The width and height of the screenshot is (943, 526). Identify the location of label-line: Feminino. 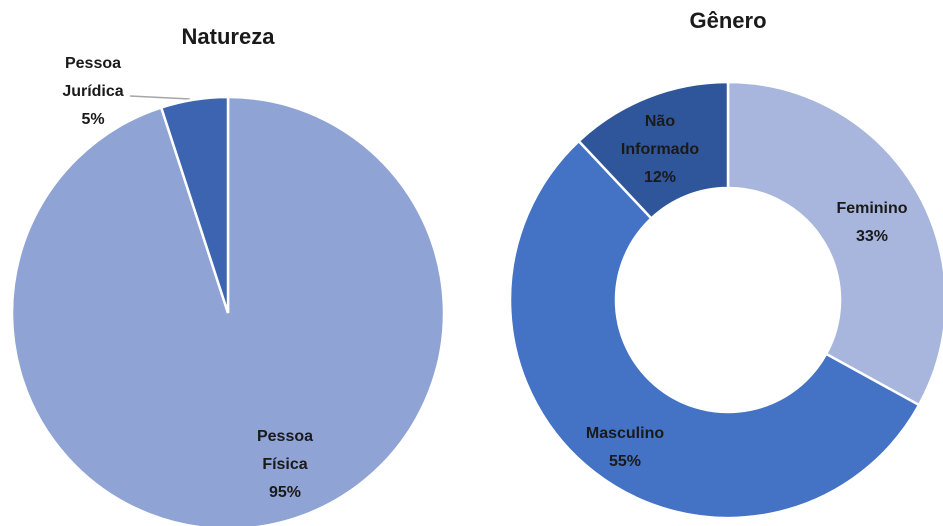
(871, 208).